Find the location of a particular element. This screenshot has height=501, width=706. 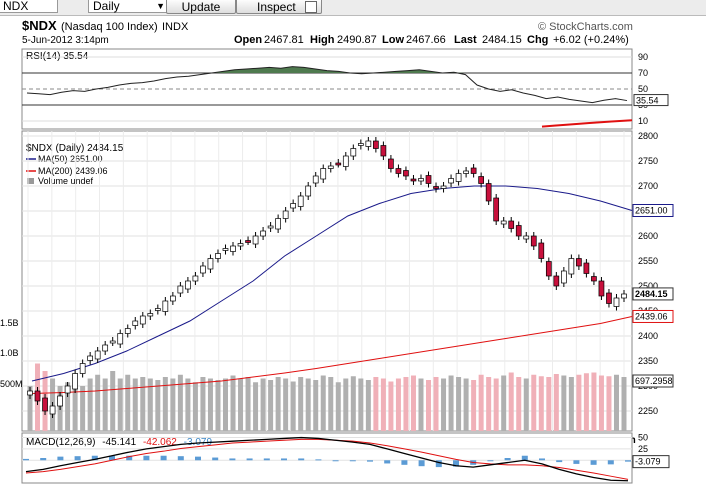

last-label: Last is located at coordinates (465, 40).